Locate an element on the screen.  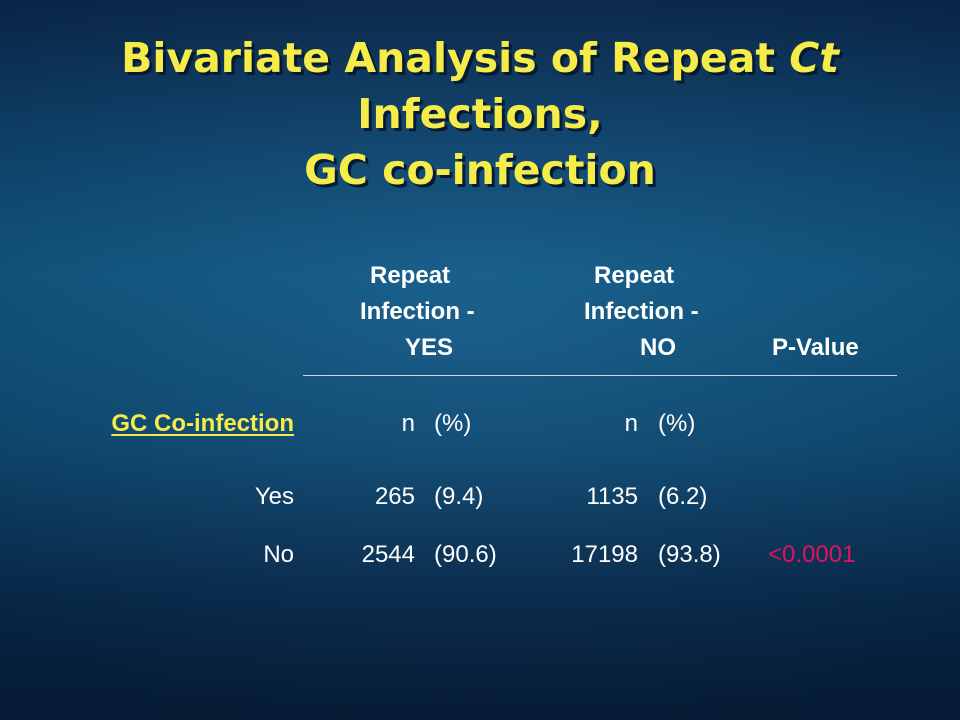
no-pct-value: (93.8) is located at coordinates (689, 554).